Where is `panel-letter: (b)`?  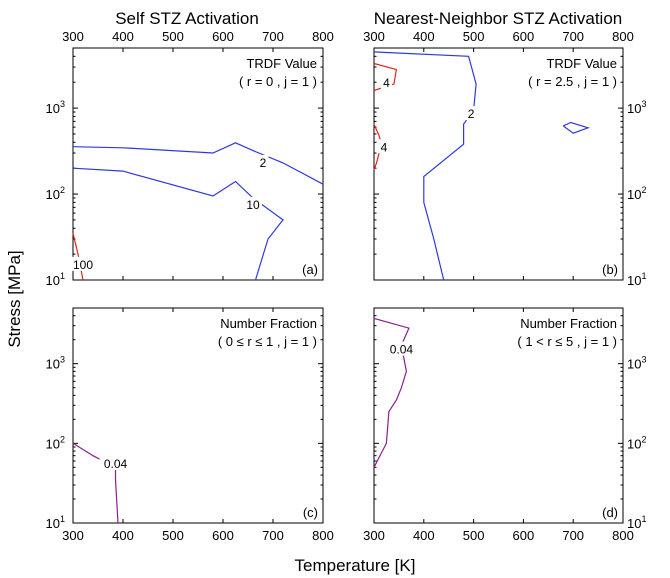 panel-letter: (b) is located at coordinates (610, 269).